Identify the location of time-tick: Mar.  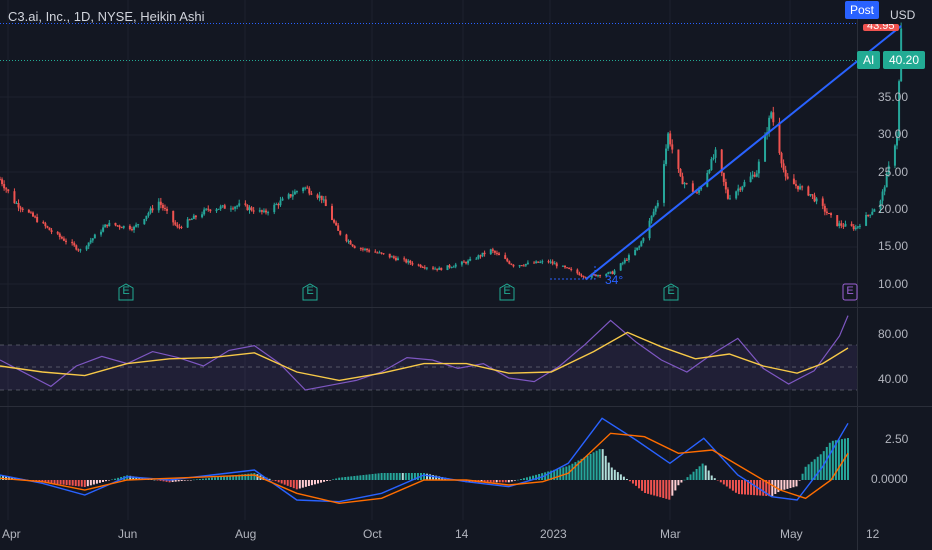
(670, 534).